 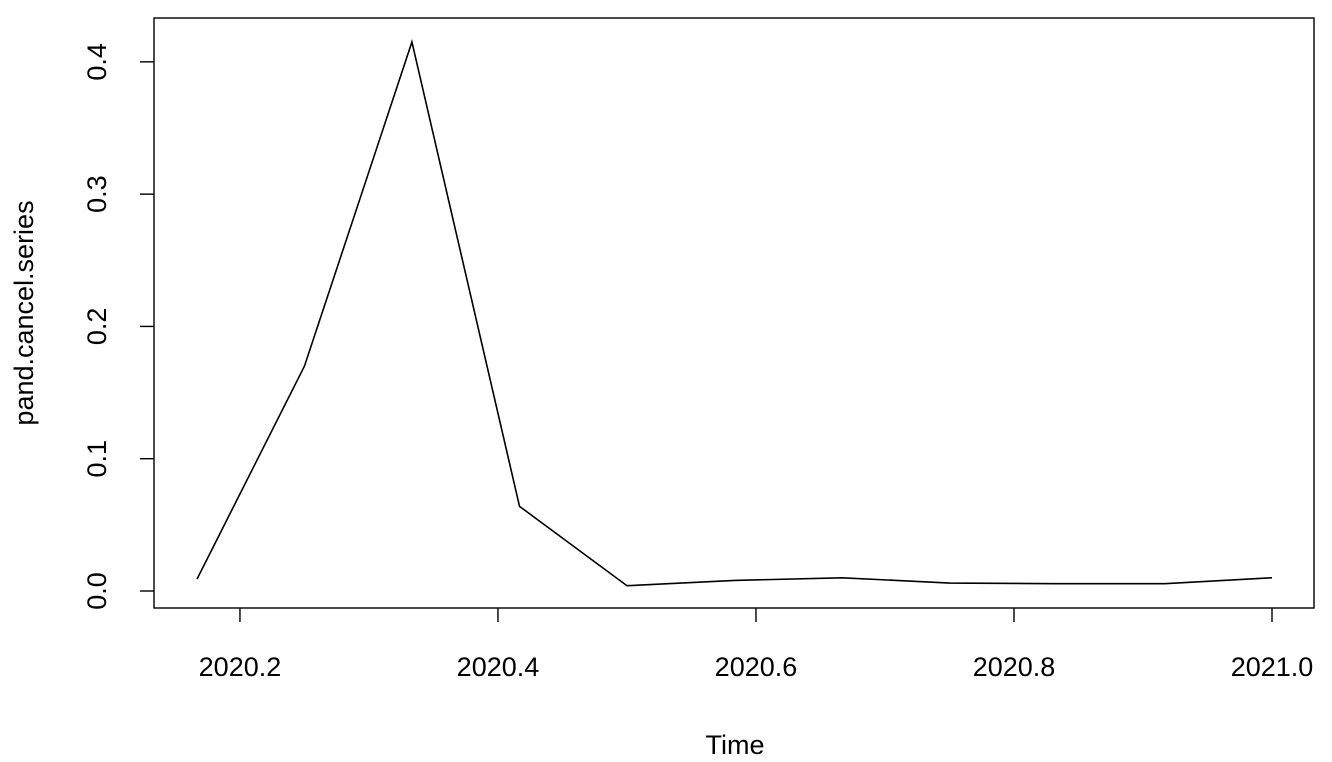 I want to click on y-axis: 0.0 0.1 0.2 0.3 0.4, so click(x=118, y=326).